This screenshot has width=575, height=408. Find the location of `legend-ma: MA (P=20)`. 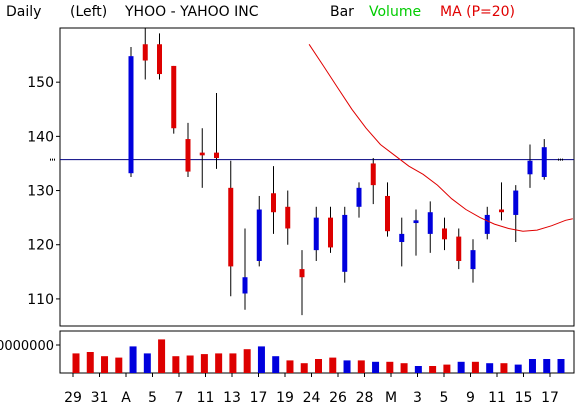

legend-ma: MA (P=20) is located at coordinates (477, 12).